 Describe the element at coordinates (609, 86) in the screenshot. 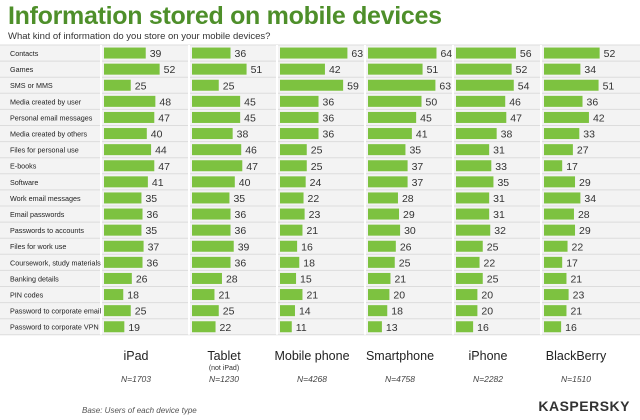

I see `value-label: 51` at that location.